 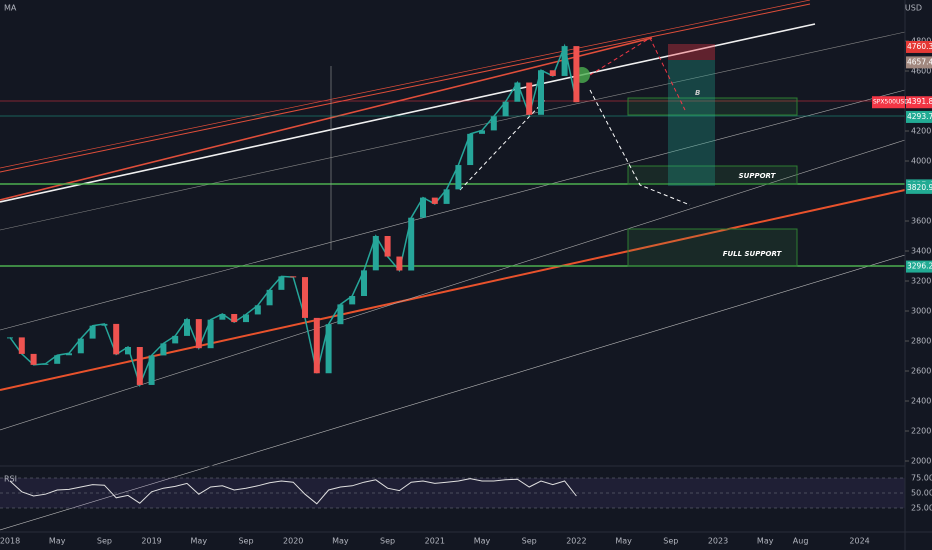 I want to click on symbol-tag-label: SPX500USD, so click(x=891, y=102).